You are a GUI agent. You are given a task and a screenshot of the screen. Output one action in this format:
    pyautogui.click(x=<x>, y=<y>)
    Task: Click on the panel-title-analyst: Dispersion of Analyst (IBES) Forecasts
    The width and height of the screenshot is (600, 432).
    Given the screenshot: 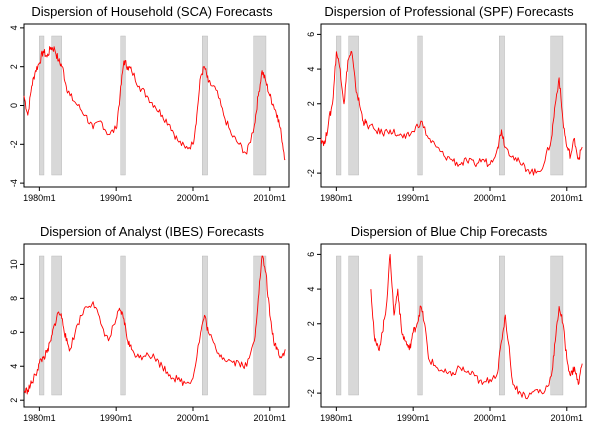 What is the action you would take?
    pyautogui.click(x=152, y=231)
    